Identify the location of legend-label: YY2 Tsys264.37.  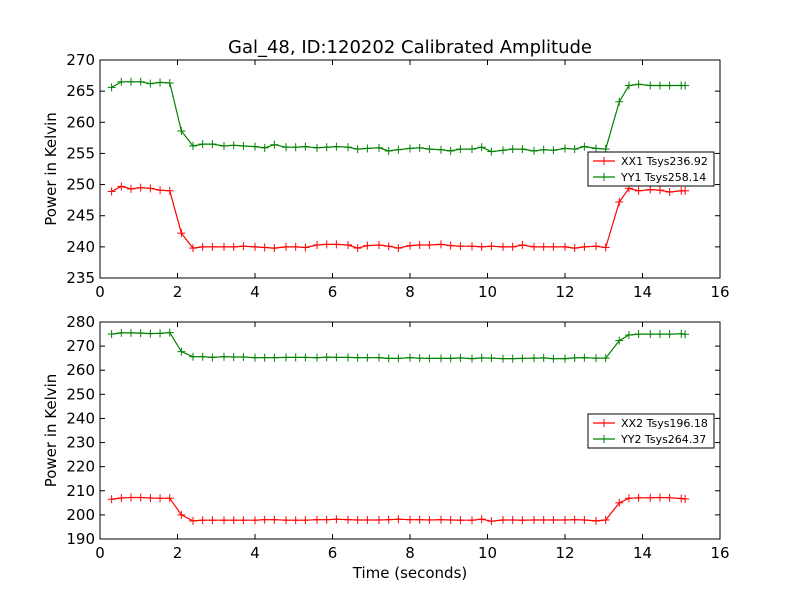
(663, 439).